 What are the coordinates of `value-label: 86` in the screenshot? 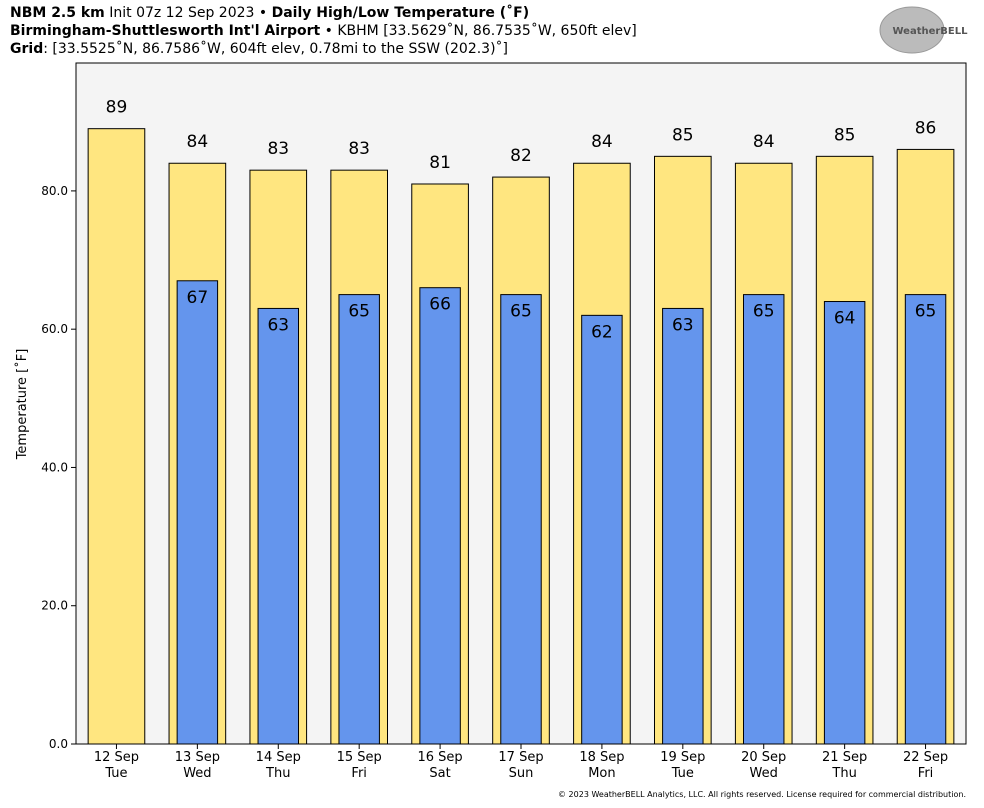 It's located at (926, 128).